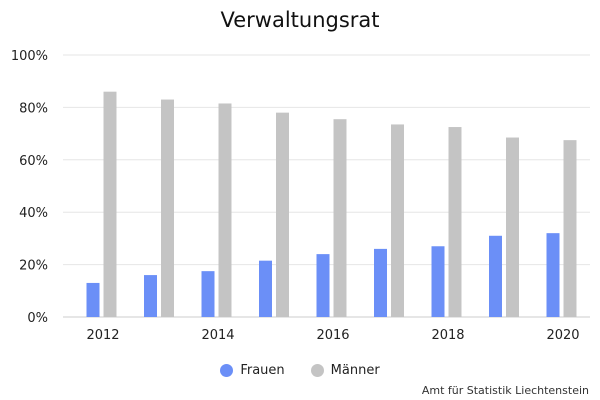 Image resolution: width=600 pixels, height=400 pixels. Describe the element at coordinates (110, 204) in the screenshot. I see `bar-mnner-2012` at that location.